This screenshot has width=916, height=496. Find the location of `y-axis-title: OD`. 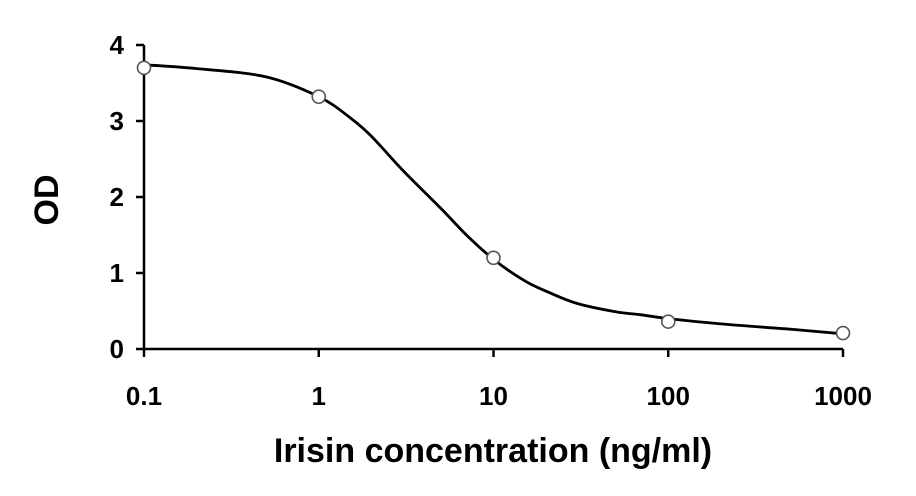

y-axis-title: OD is located at coordinates (47, 200).